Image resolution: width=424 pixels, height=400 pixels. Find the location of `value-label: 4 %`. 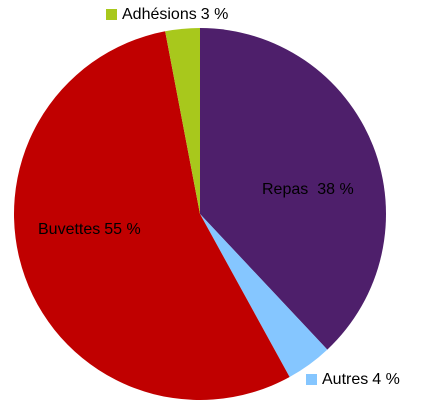

value-label: 4 % is located at coordinates (386, 379).